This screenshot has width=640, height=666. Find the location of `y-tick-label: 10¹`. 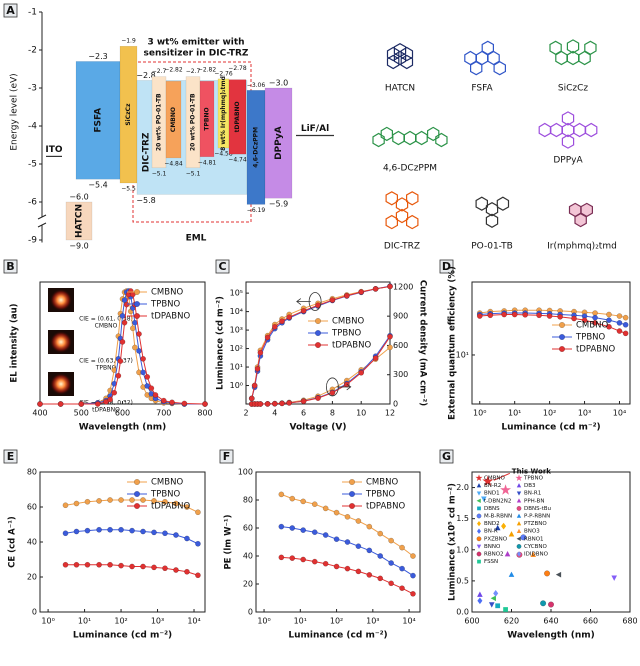

y-tick-label: 10¹ is located at coordinates (236, 367).